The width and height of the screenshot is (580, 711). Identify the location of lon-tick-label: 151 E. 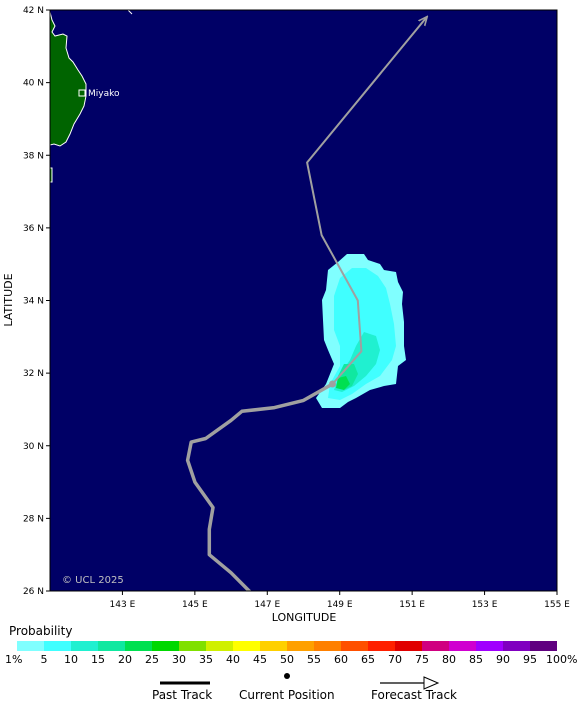
(412, 605).